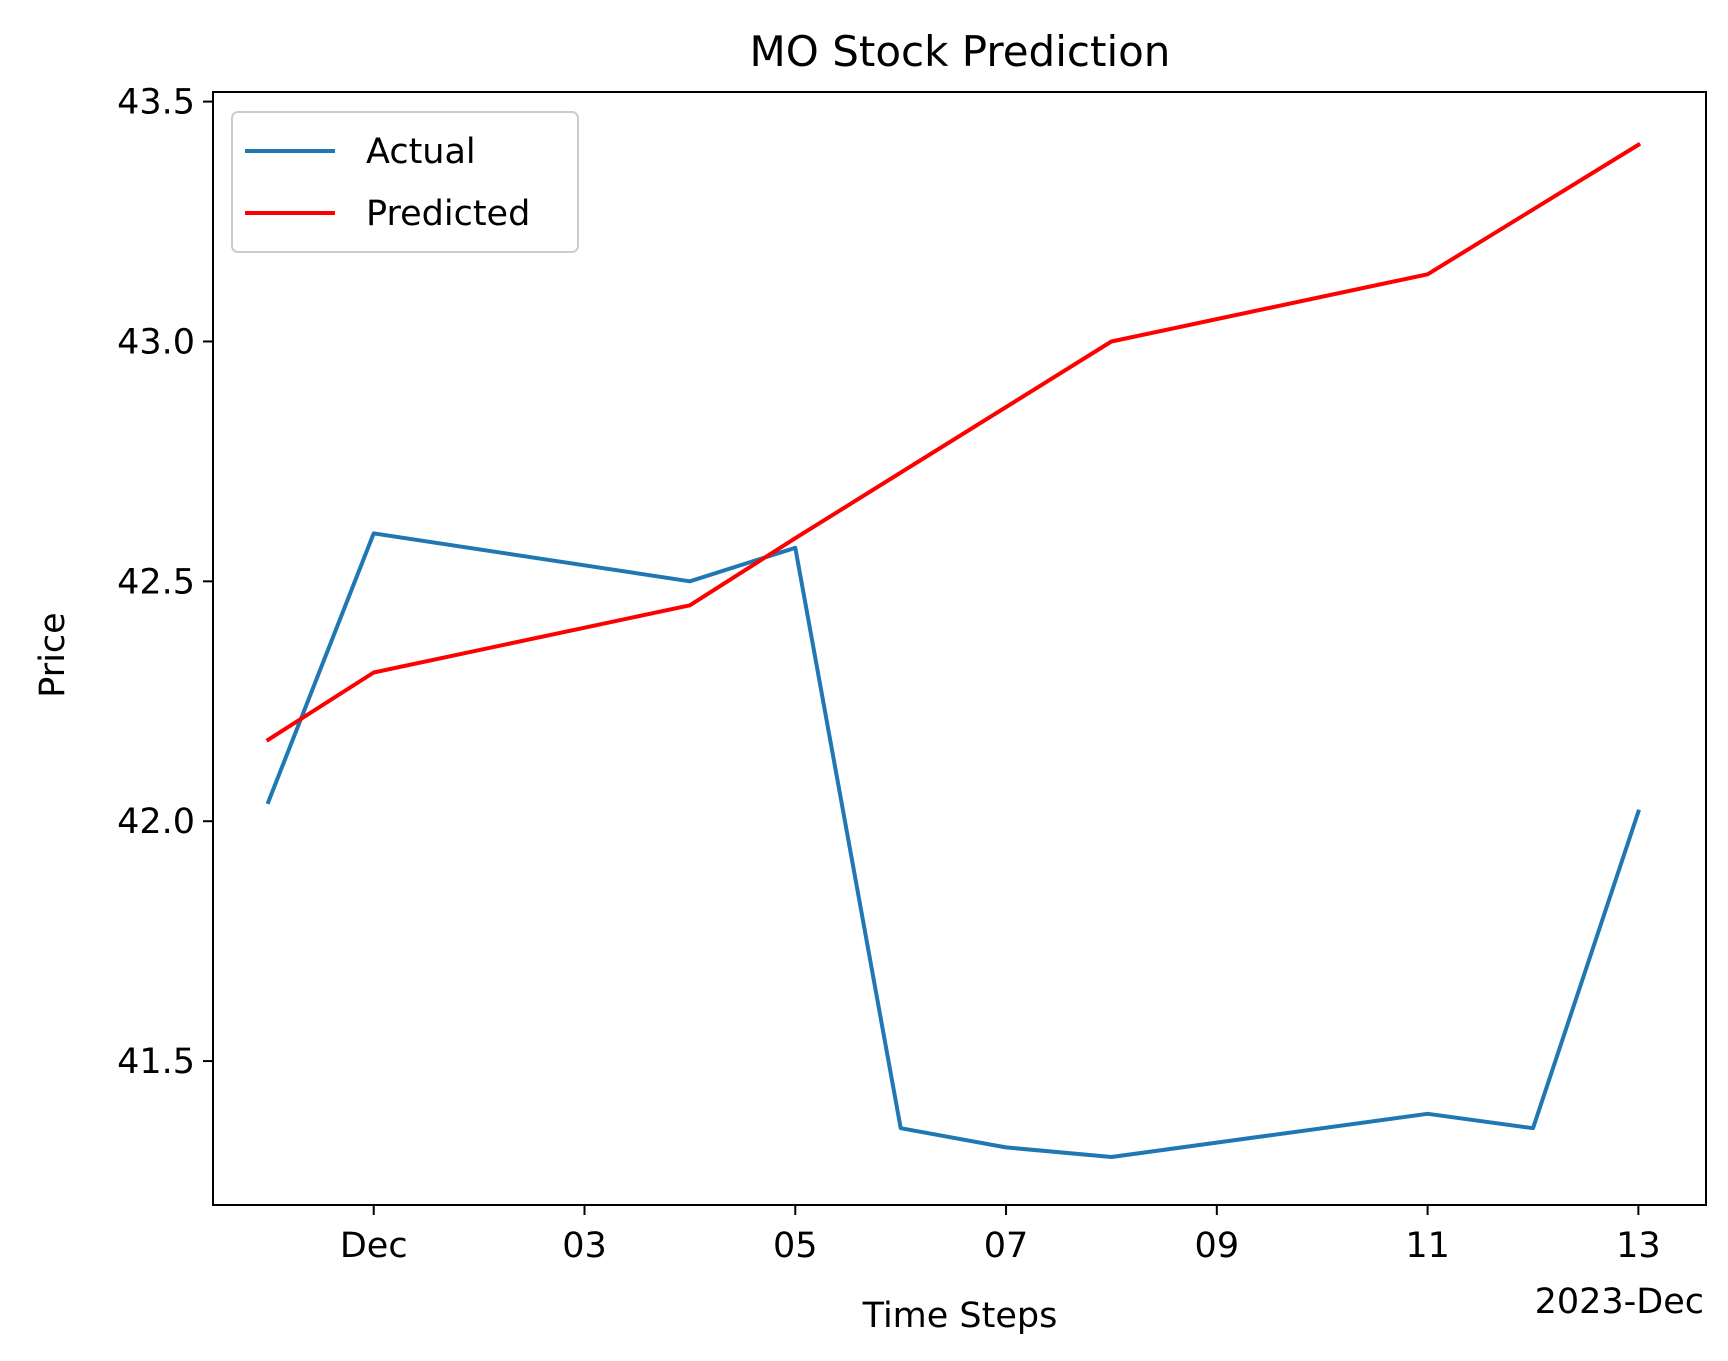 The image size is (1728, 1361). What do you see at coordinates (374, 1246) in the screenshot?
I see `x-tick-label: Dec` at bounding box center [374, 1246].